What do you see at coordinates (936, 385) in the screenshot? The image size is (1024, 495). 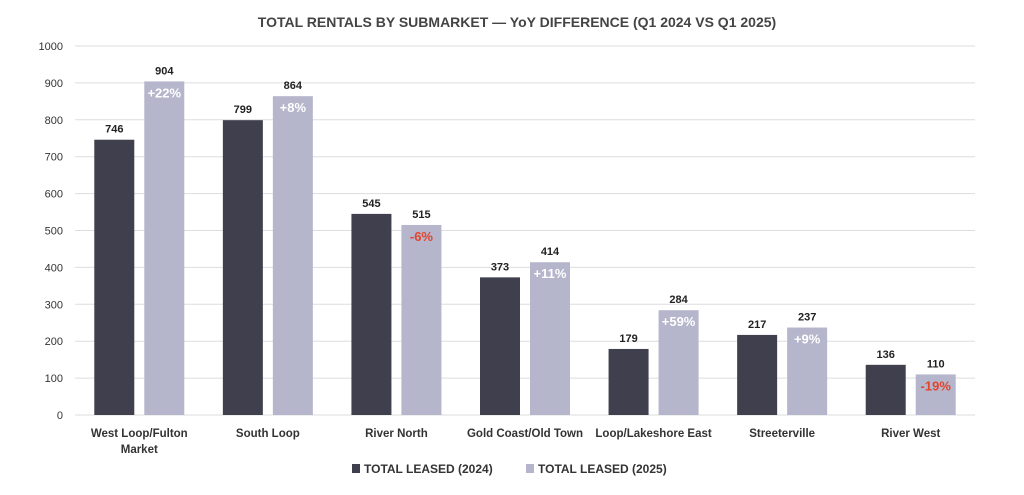 I see `yoy-change-label: -19%` at bounding box center [936, 385].